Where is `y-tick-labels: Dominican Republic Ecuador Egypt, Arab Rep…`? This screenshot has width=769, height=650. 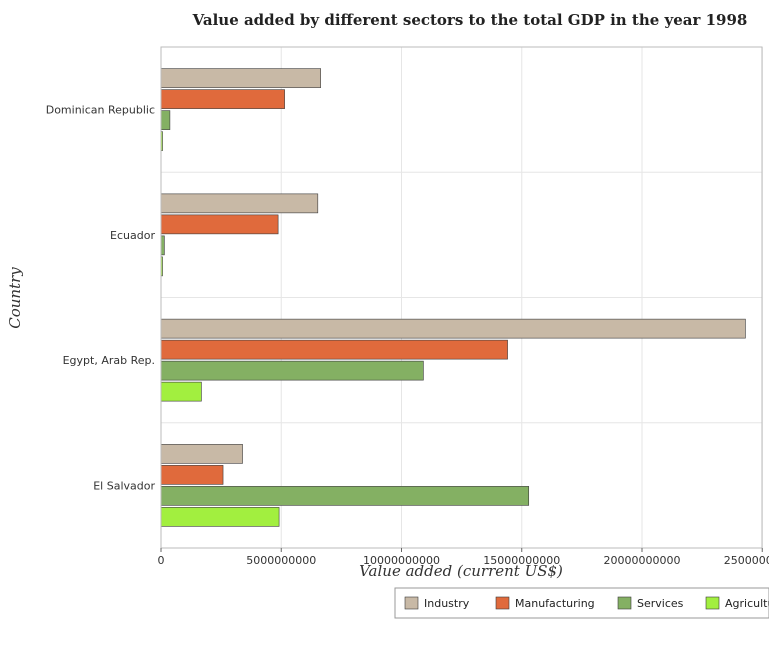 y-tick-labels: Dominican Republic Ecuador Egypt, Arab Rep… is located at coordinates (101, 298).